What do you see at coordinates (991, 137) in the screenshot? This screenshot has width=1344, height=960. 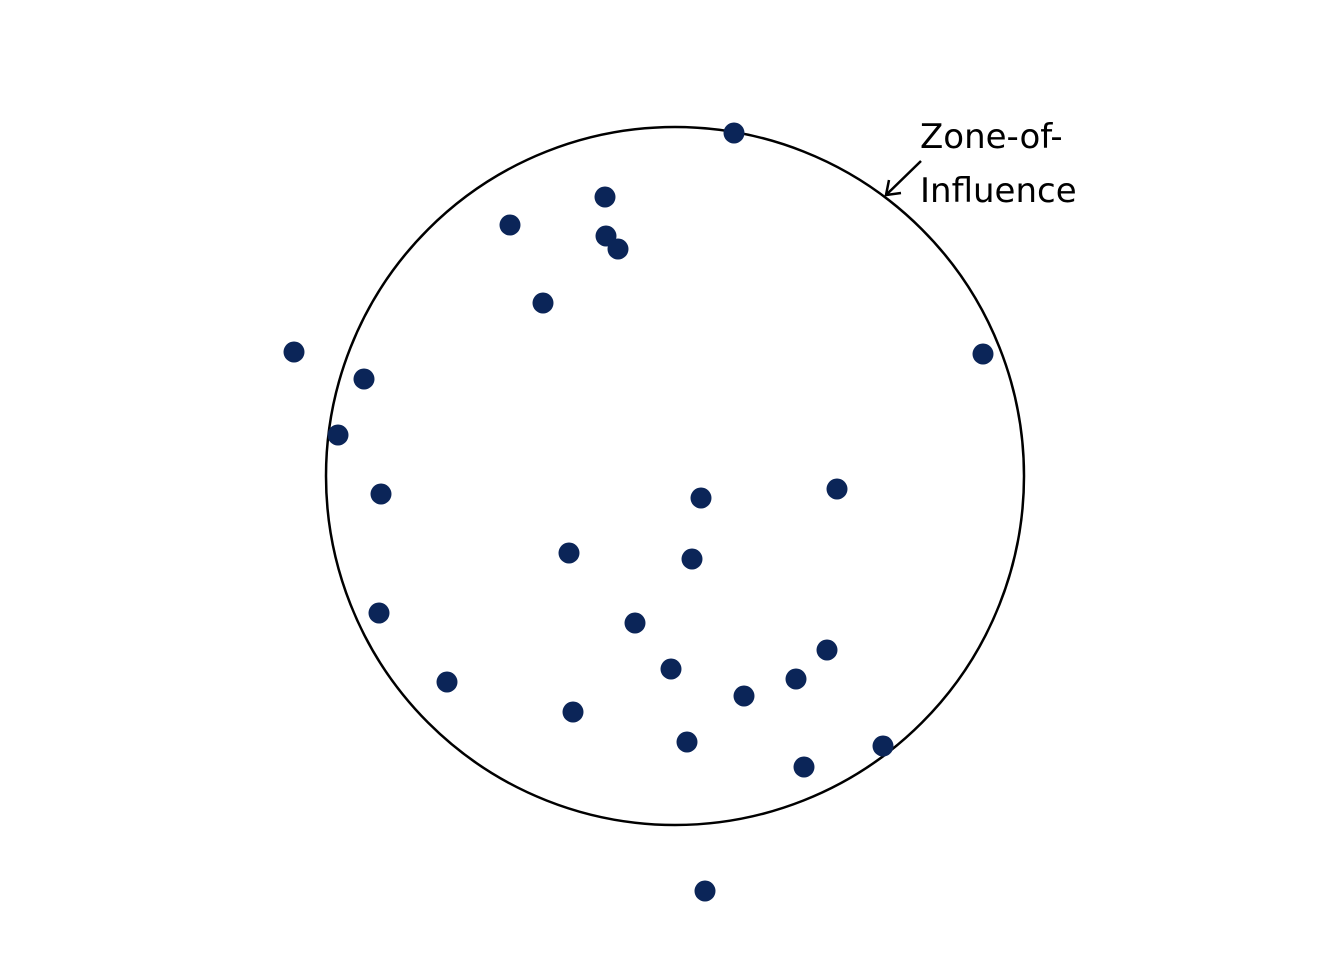 I see `annotation-label-line1: Zone-of-` at bounding box center [991, 137].